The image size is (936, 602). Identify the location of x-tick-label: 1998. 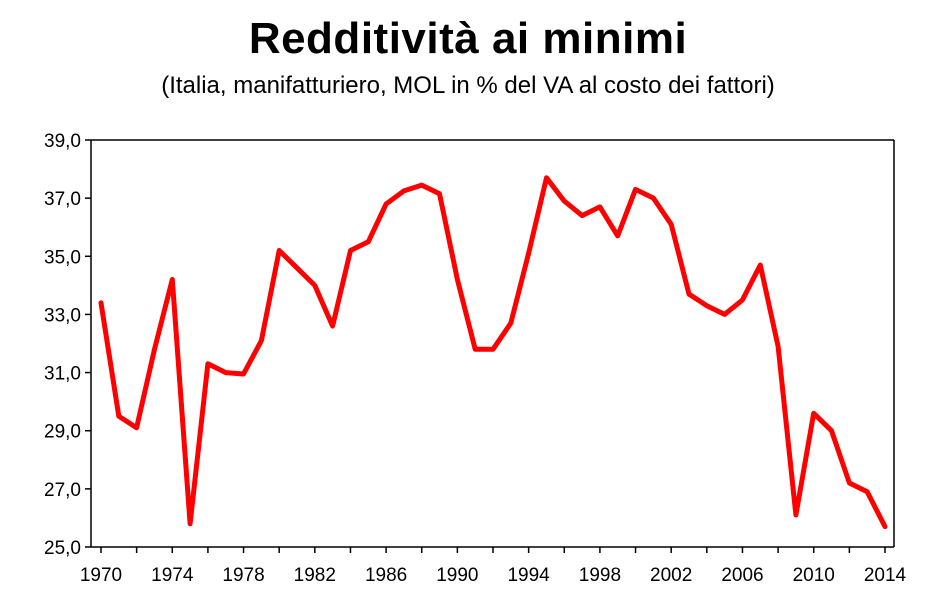
(600, 575).